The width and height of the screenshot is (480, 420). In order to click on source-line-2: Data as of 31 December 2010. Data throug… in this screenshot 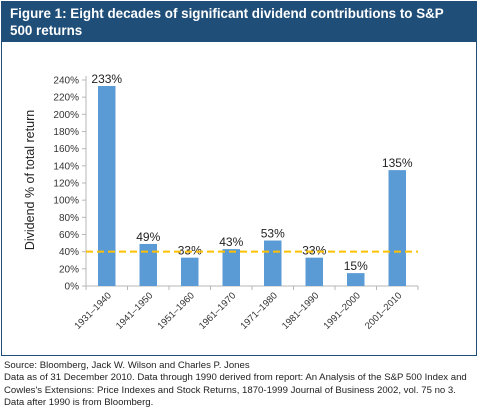, I will do `click(235, 390)`.